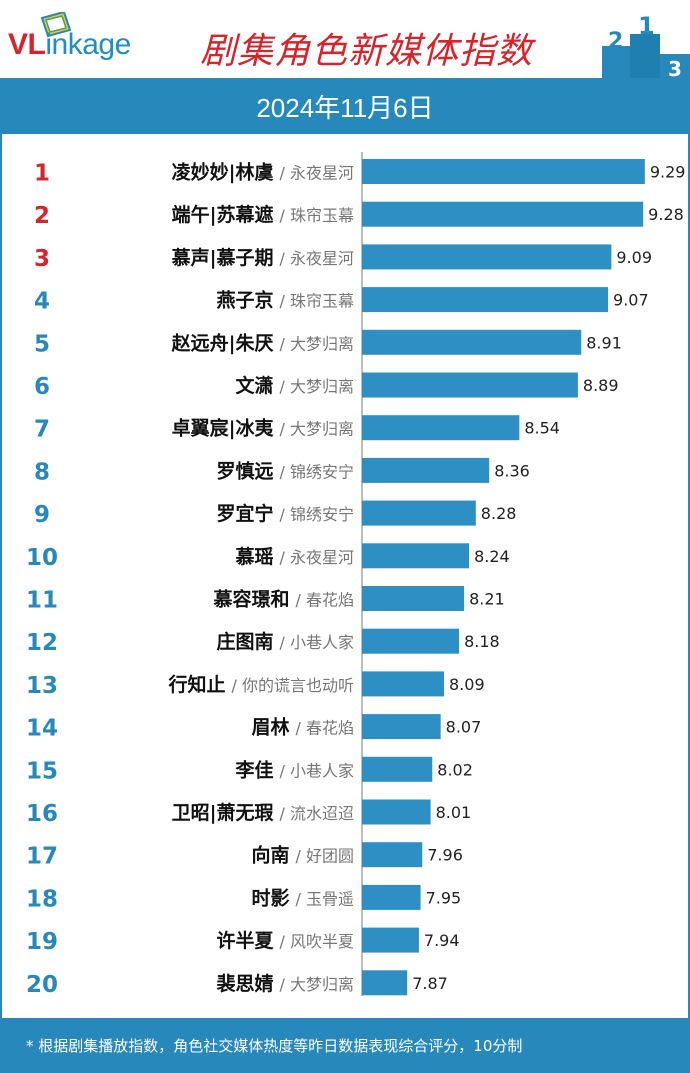 This screenshot has width=690, height=1073. What do you see at coordinates (293, 685) in the screenshot?
I see `show-name: / 你的谎言也动听` at bounding box center [293, 685].